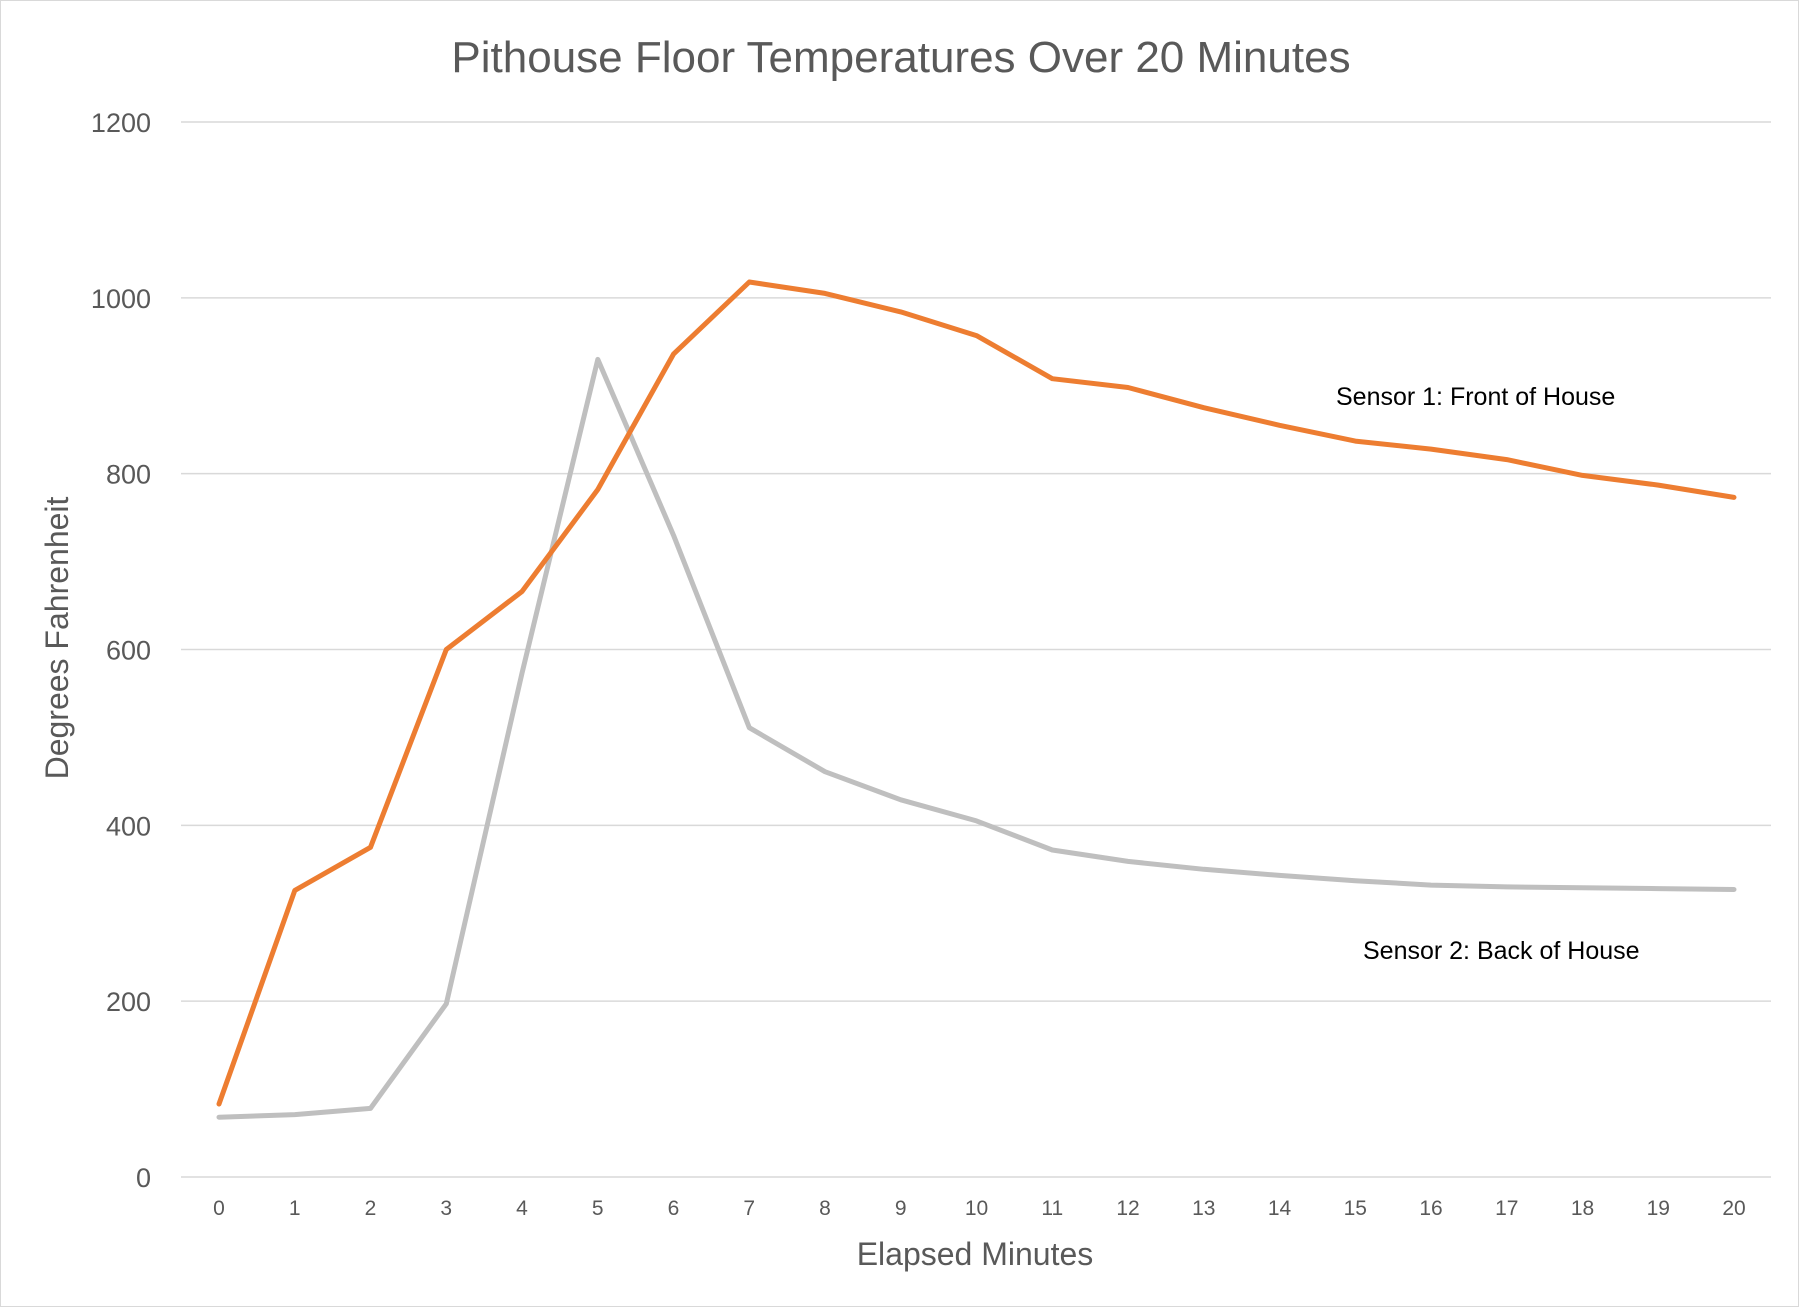  Describe the element at coordinates (128, 826) in the screenshot. I see `y-tick-label: 400` at that location.